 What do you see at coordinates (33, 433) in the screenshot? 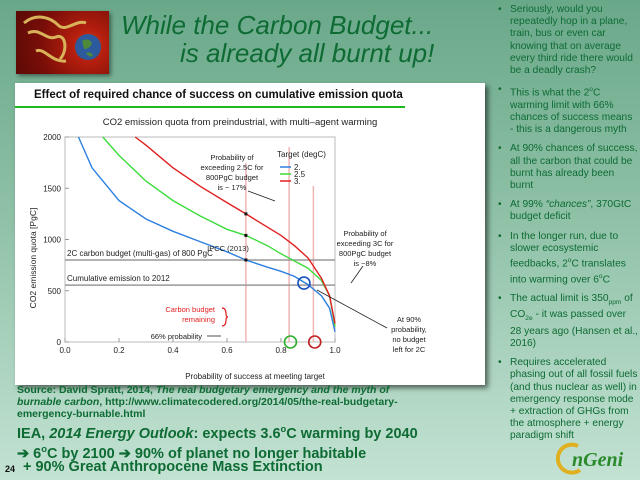
I see `iea-prefix: IEA,` at bounding box center [33, 433].